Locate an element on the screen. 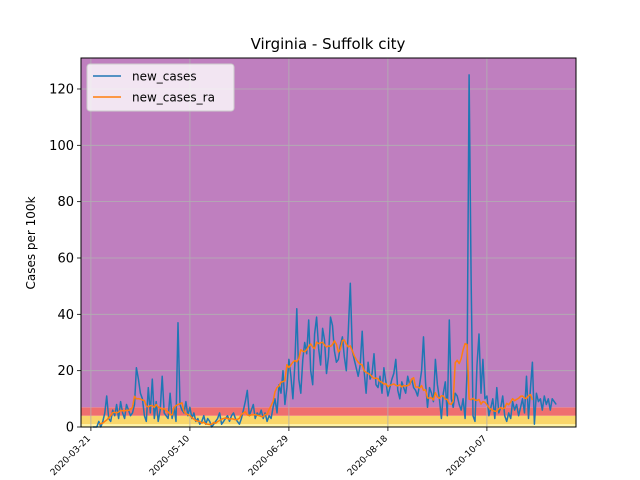  chart-title: Virginia - Suffolk city is located at coordinates (328, 44).